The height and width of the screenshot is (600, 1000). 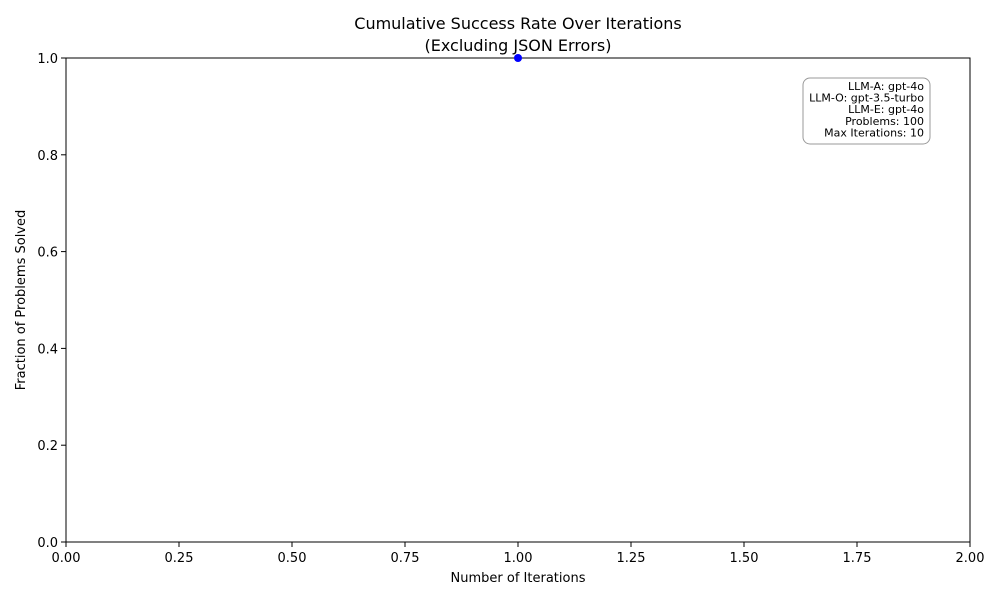 What do you see at coordinates (886, 109) in the screenshot?
I see `info-box-line: LLM-E: gpt-4o` at bounding box center [886, 109].